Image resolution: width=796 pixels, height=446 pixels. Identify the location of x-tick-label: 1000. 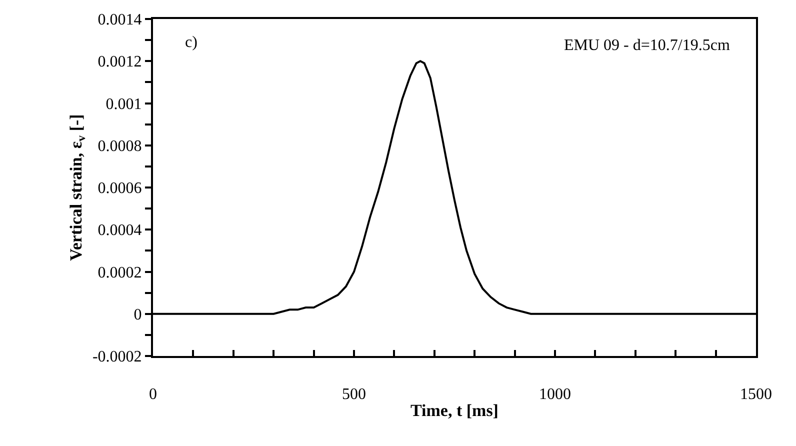
(555, 395).